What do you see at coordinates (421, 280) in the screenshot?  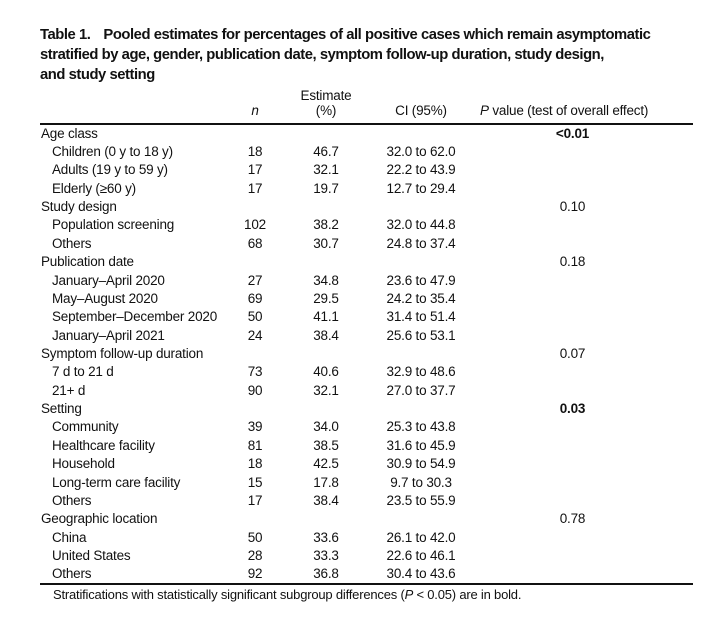 I see `row-ci: 23.6 to 47.9` at bounding box center [421, 280].